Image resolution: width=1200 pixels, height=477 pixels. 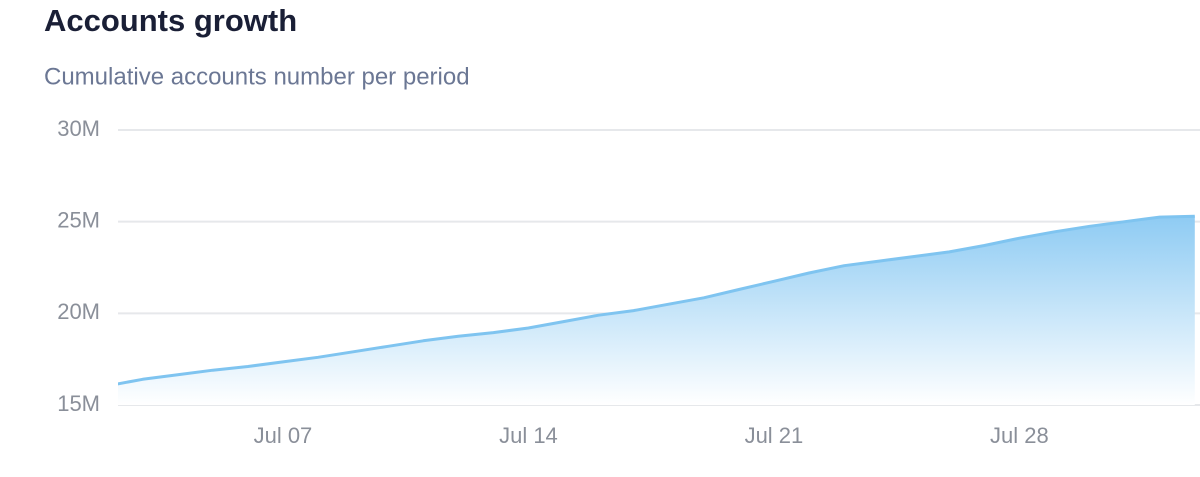 I want to click on y-tick-label: 30M, so click(x=78, y=128).